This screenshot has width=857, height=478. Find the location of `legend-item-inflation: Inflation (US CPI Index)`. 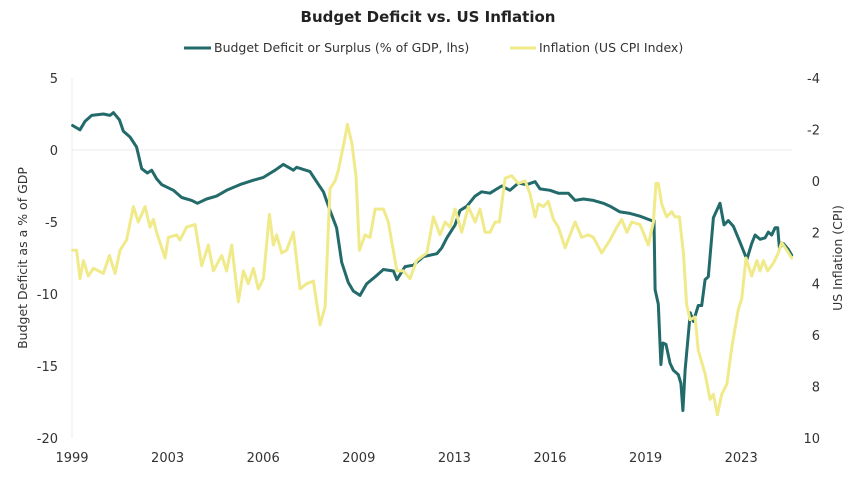

legend-item-inflation: Inflation (US CPI Index) is located at coordinates (596, 47).